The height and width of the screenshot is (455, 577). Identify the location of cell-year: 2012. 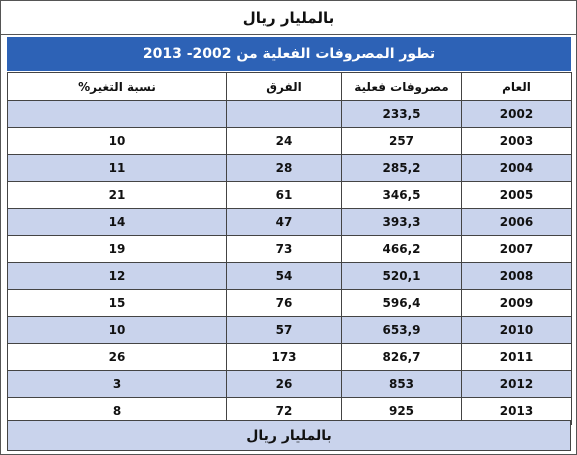
(516, 384).